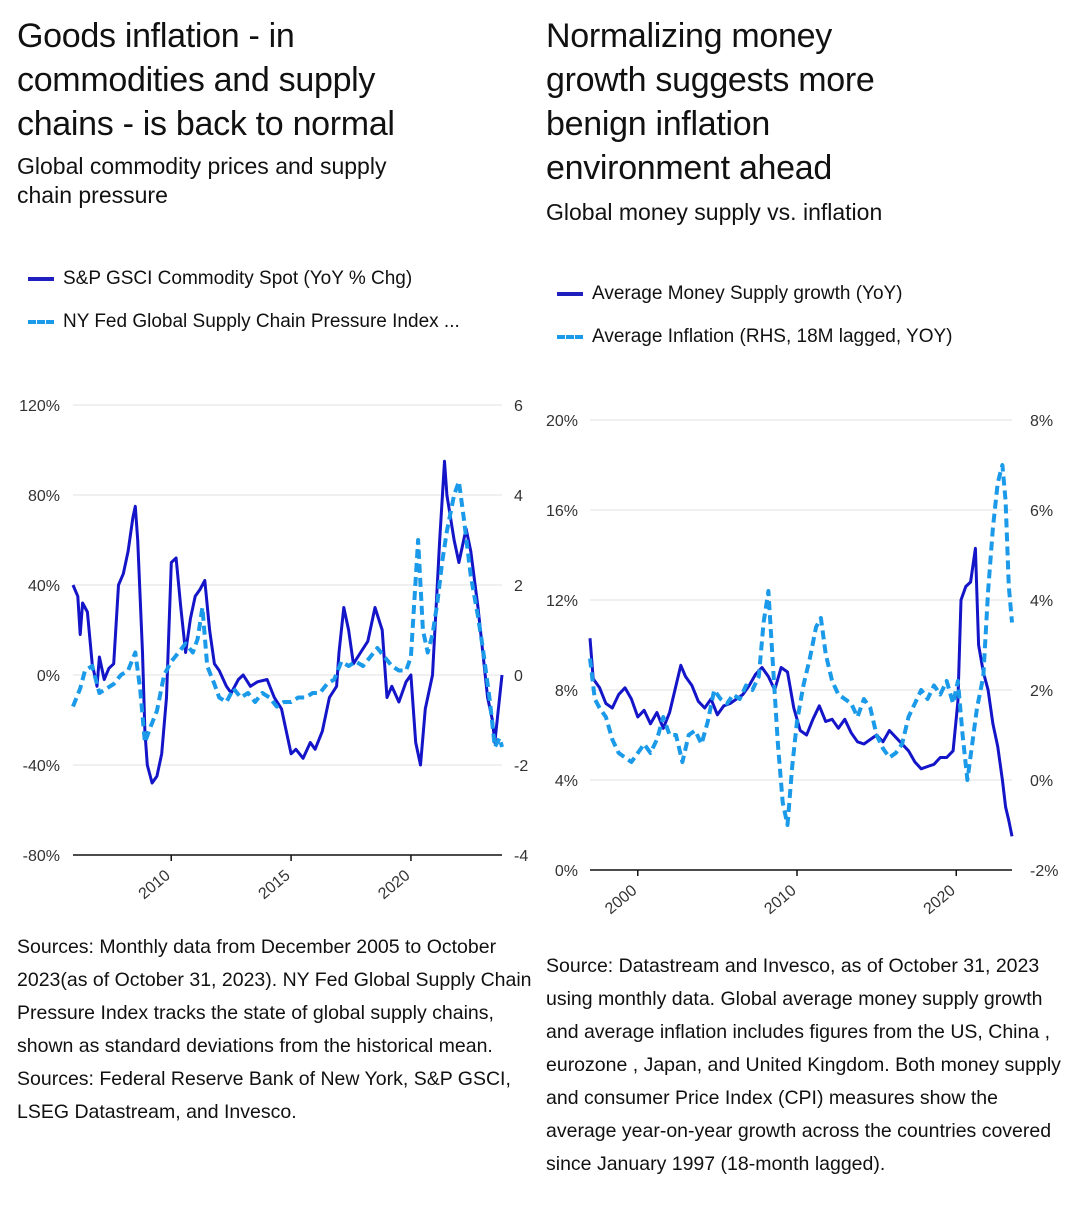  Describe the element at coordinates (206, 124) in the screenshot. I see `left-title-line: chains - is back to normal` at that location.